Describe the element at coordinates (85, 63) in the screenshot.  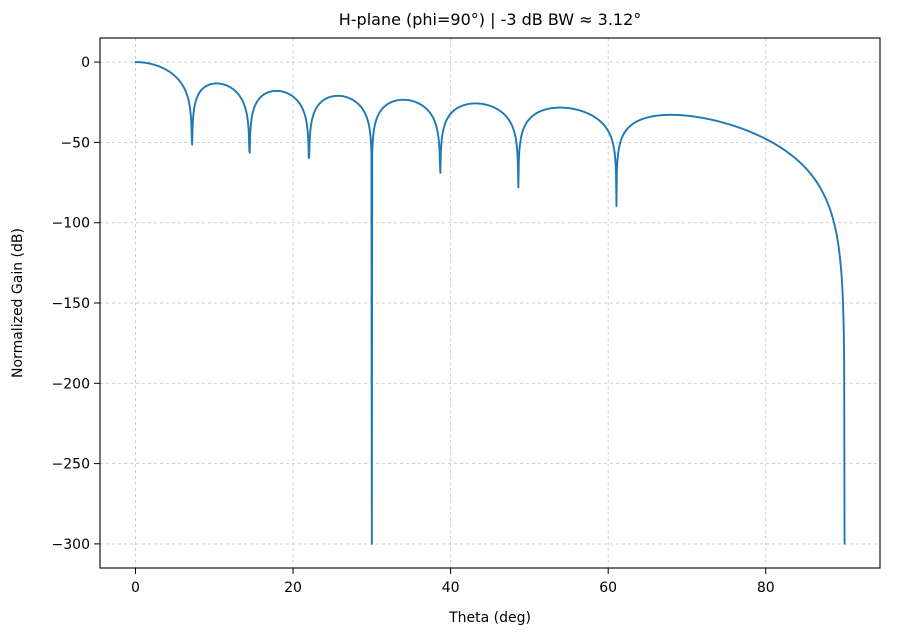
I see `y-tick-label: 0` at that location.